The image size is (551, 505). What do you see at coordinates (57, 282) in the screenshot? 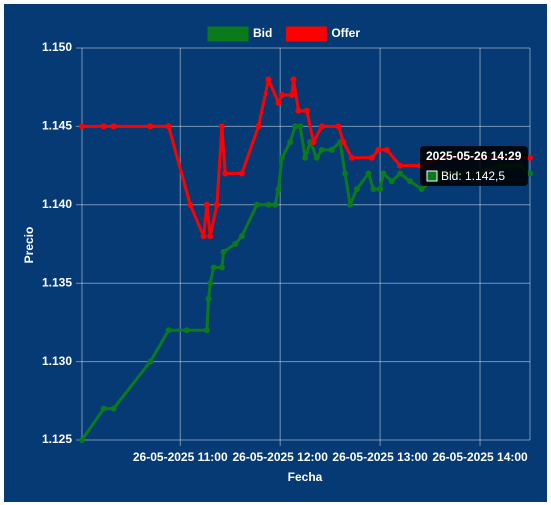
I see `y-tick-label: 1.135` at bounding box center [57, 282].